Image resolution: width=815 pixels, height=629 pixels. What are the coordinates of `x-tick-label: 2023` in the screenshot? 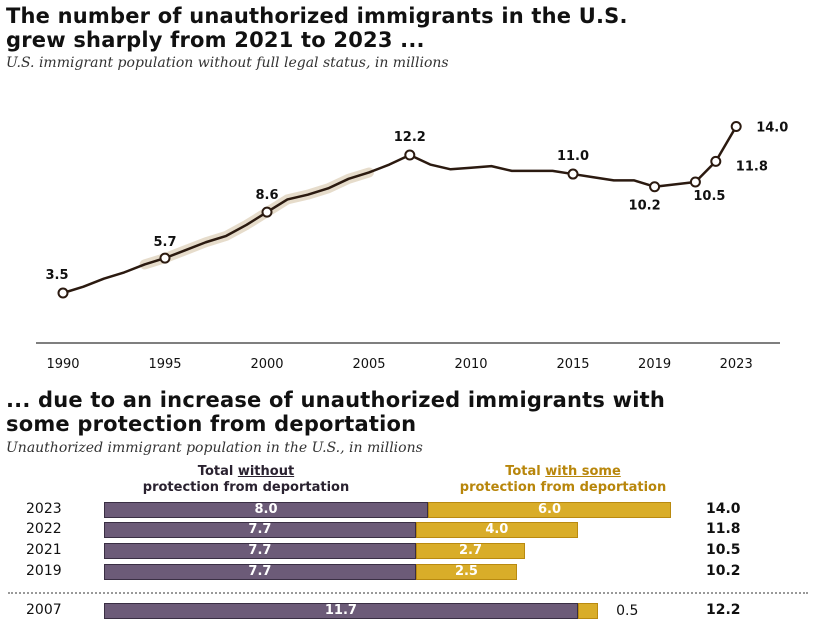 It's located at (736, 364).